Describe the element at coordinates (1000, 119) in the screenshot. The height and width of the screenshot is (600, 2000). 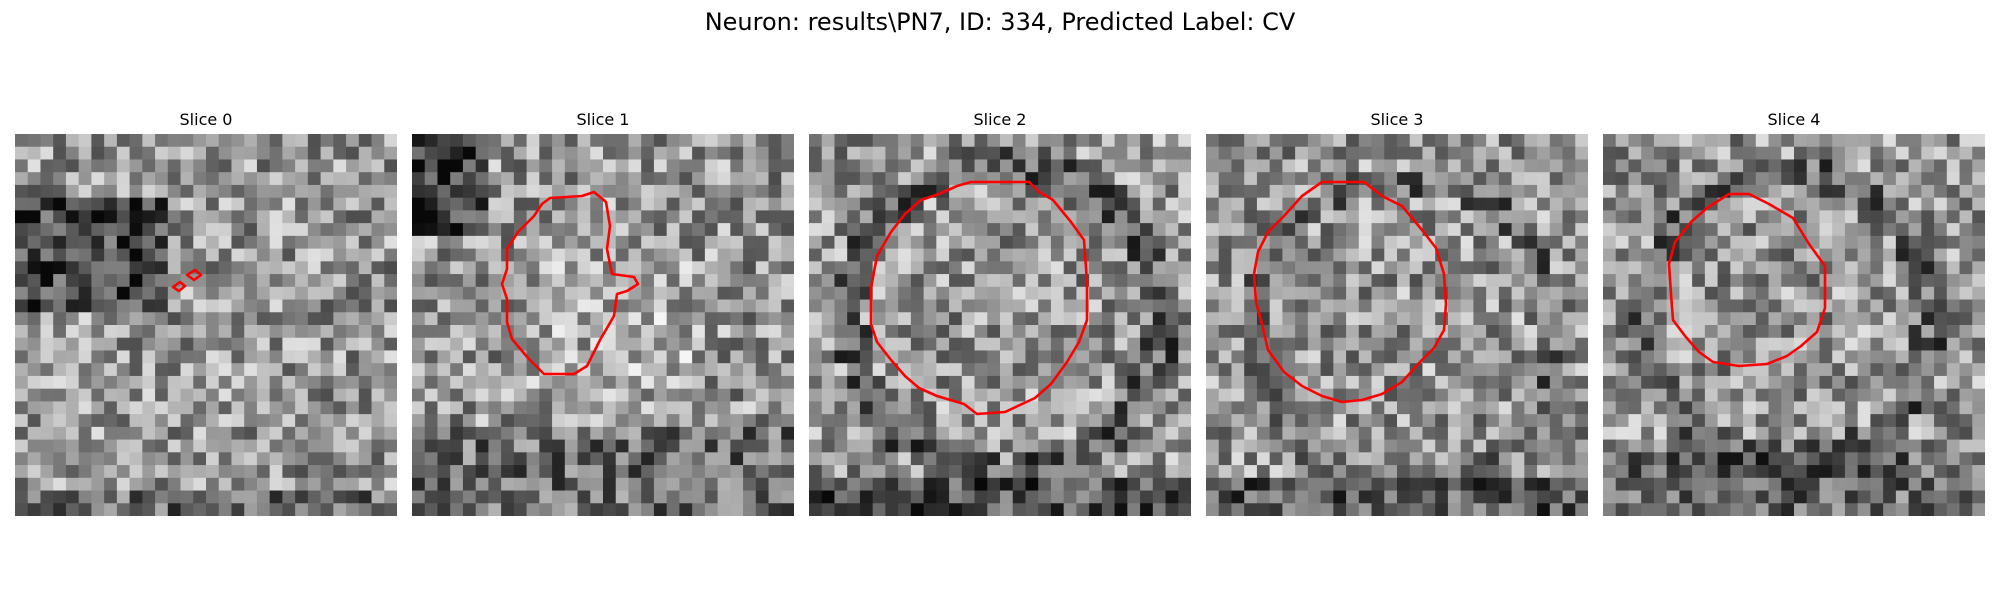
I see `slice-title: Slice 2` at that location.